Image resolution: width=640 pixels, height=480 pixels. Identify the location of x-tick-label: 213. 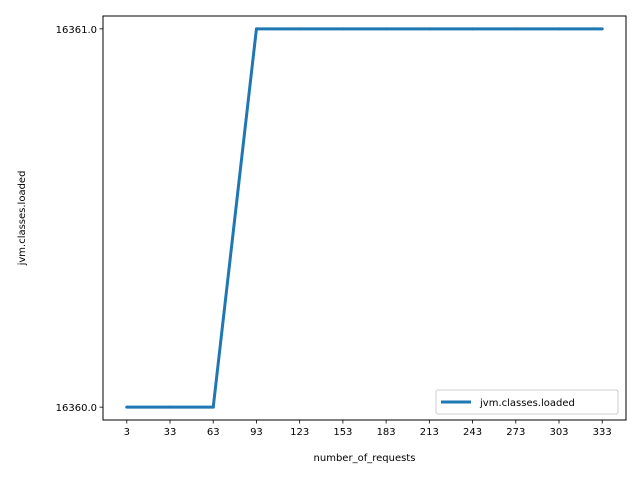
(429, 432).